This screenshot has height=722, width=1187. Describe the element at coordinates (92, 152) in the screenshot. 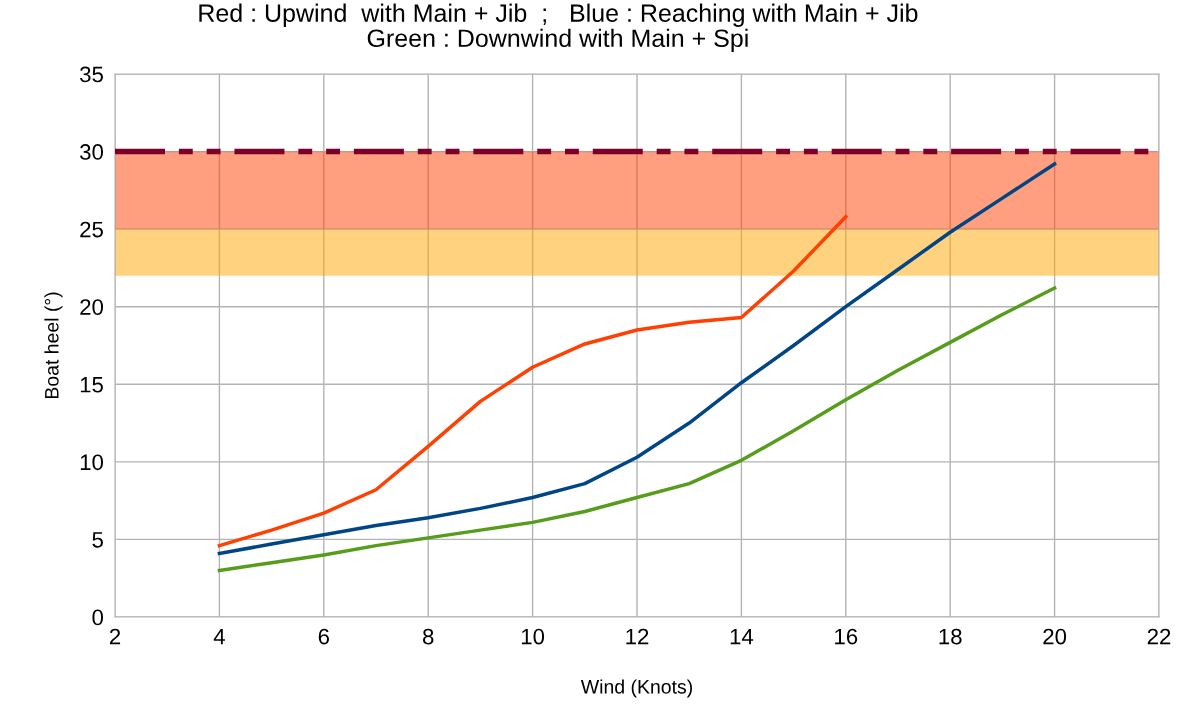

I see `y-tick-label: 30` at that location.